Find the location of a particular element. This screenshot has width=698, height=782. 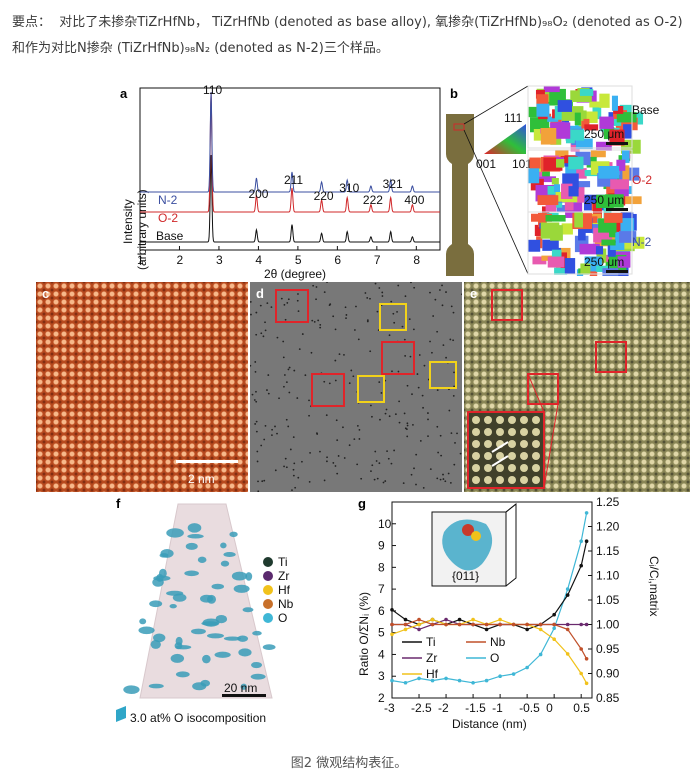

proxigram-right-ticks: 0.85 0.90 0.95 1.00 1.05 1.10 1.15 1.20 1.25 is located at coordinates (604, 600).